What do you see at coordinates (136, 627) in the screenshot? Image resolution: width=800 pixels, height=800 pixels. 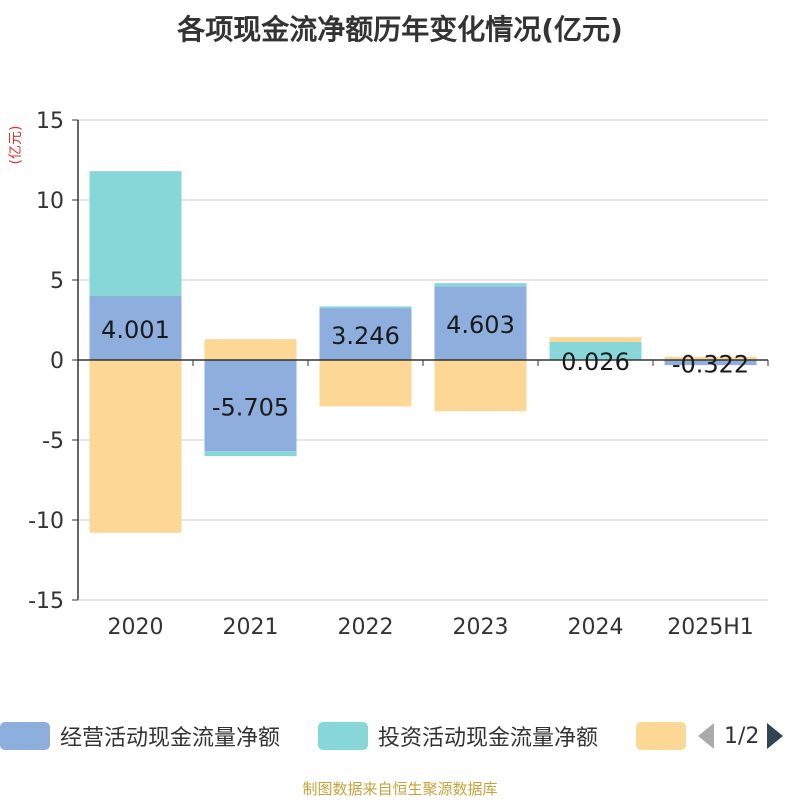 I see `x-tick-label-2020: 2020` at bounding box center [136, 627].